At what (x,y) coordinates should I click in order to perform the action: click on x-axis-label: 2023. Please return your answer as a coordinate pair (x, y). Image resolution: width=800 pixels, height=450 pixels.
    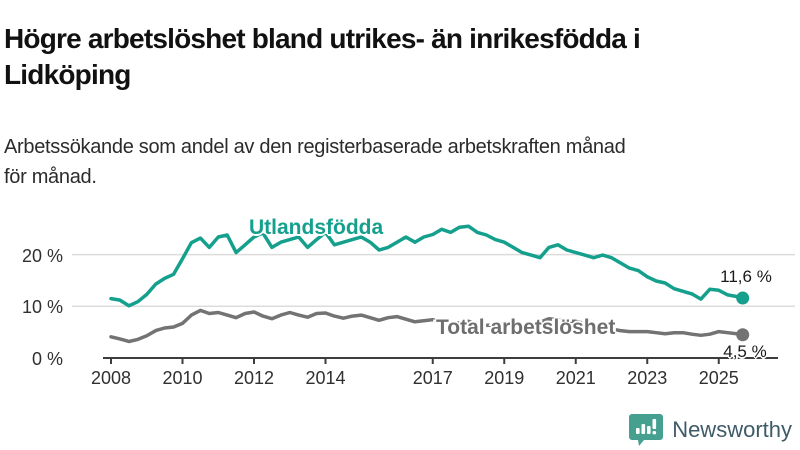
    Looking at the image, I should click on (647, 378).